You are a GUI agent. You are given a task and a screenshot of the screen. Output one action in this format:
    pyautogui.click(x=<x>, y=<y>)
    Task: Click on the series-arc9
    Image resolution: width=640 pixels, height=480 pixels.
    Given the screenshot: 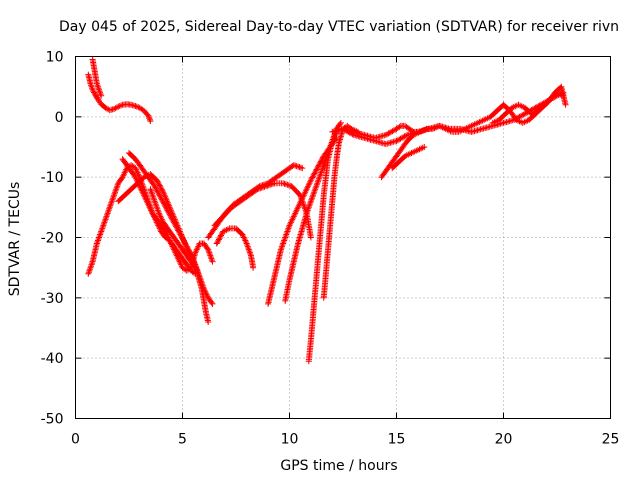 What is the action you would take?
    pyautogui.click(x=235, y=248)
    